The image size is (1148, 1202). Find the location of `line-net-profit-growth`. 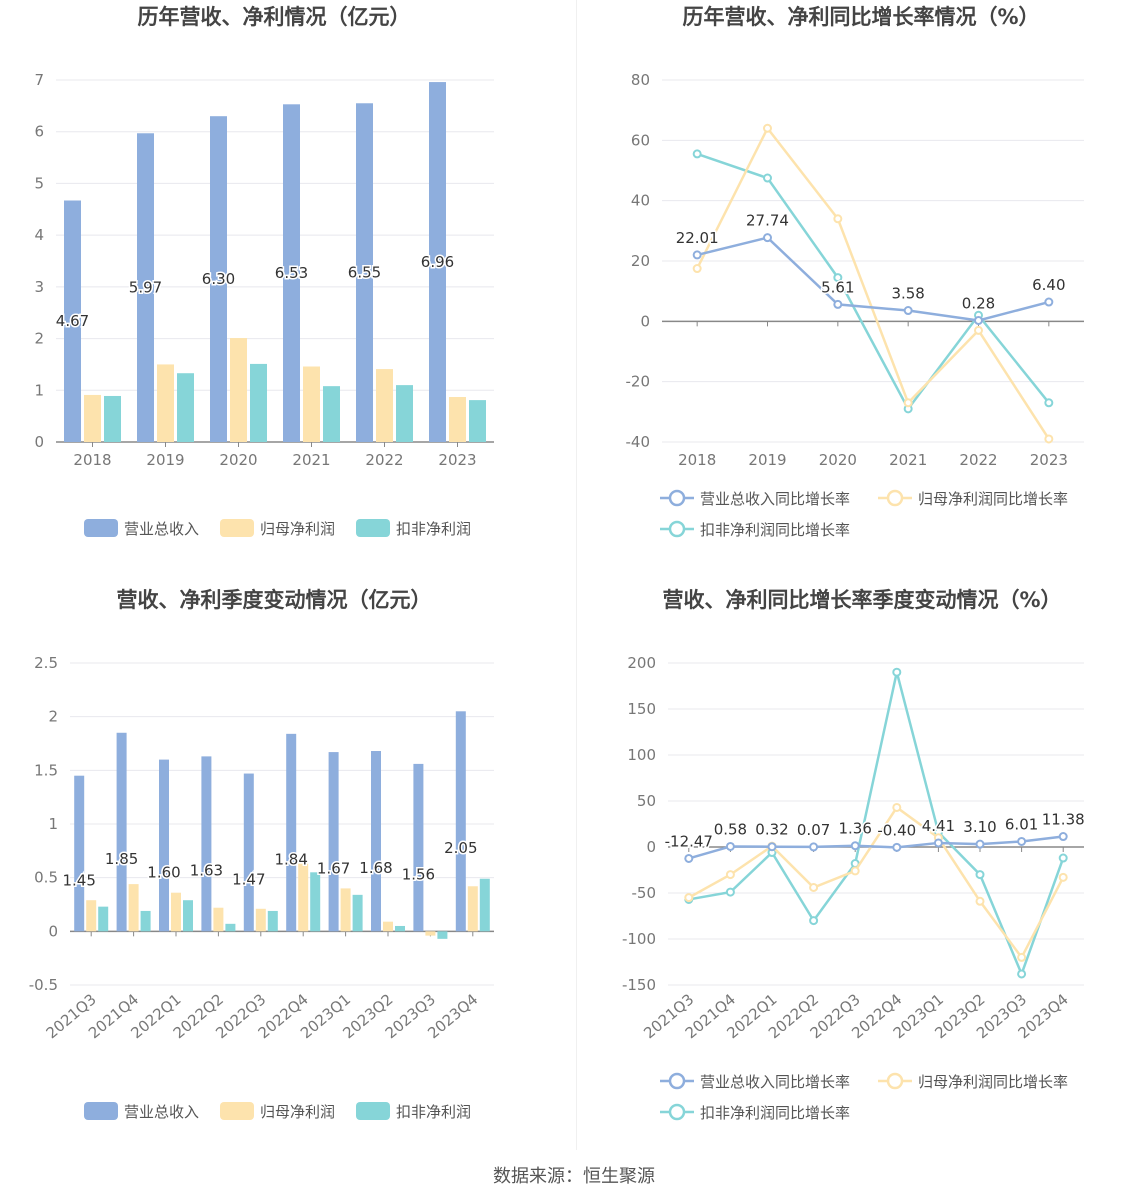

line-net-profit-growth is located at coordinates (876, 882).